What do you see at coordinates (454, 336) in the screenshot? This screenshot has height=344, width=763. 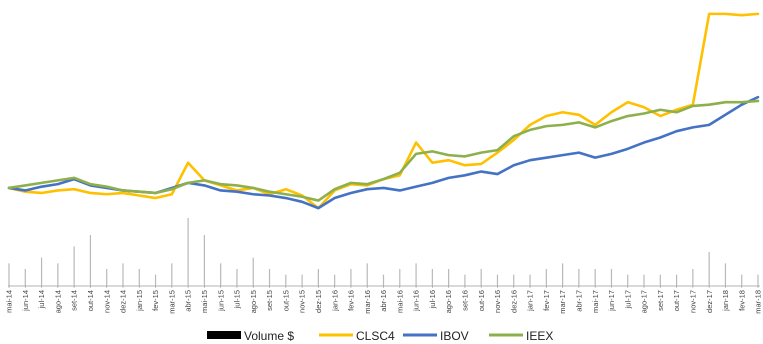 I see `legend-label-ibov: IBOV` at bounding box center [454, 336].